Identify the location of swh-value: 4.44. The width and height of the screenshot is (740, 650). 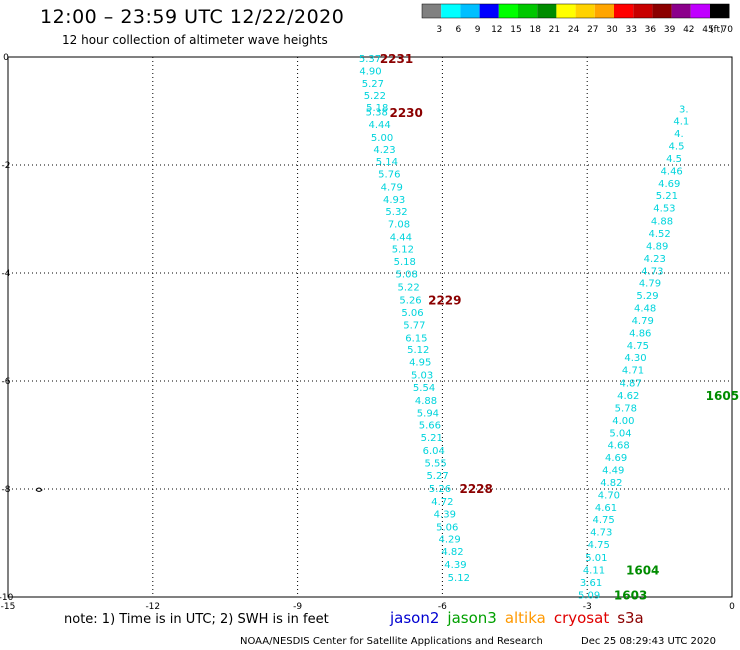
(380, 125).